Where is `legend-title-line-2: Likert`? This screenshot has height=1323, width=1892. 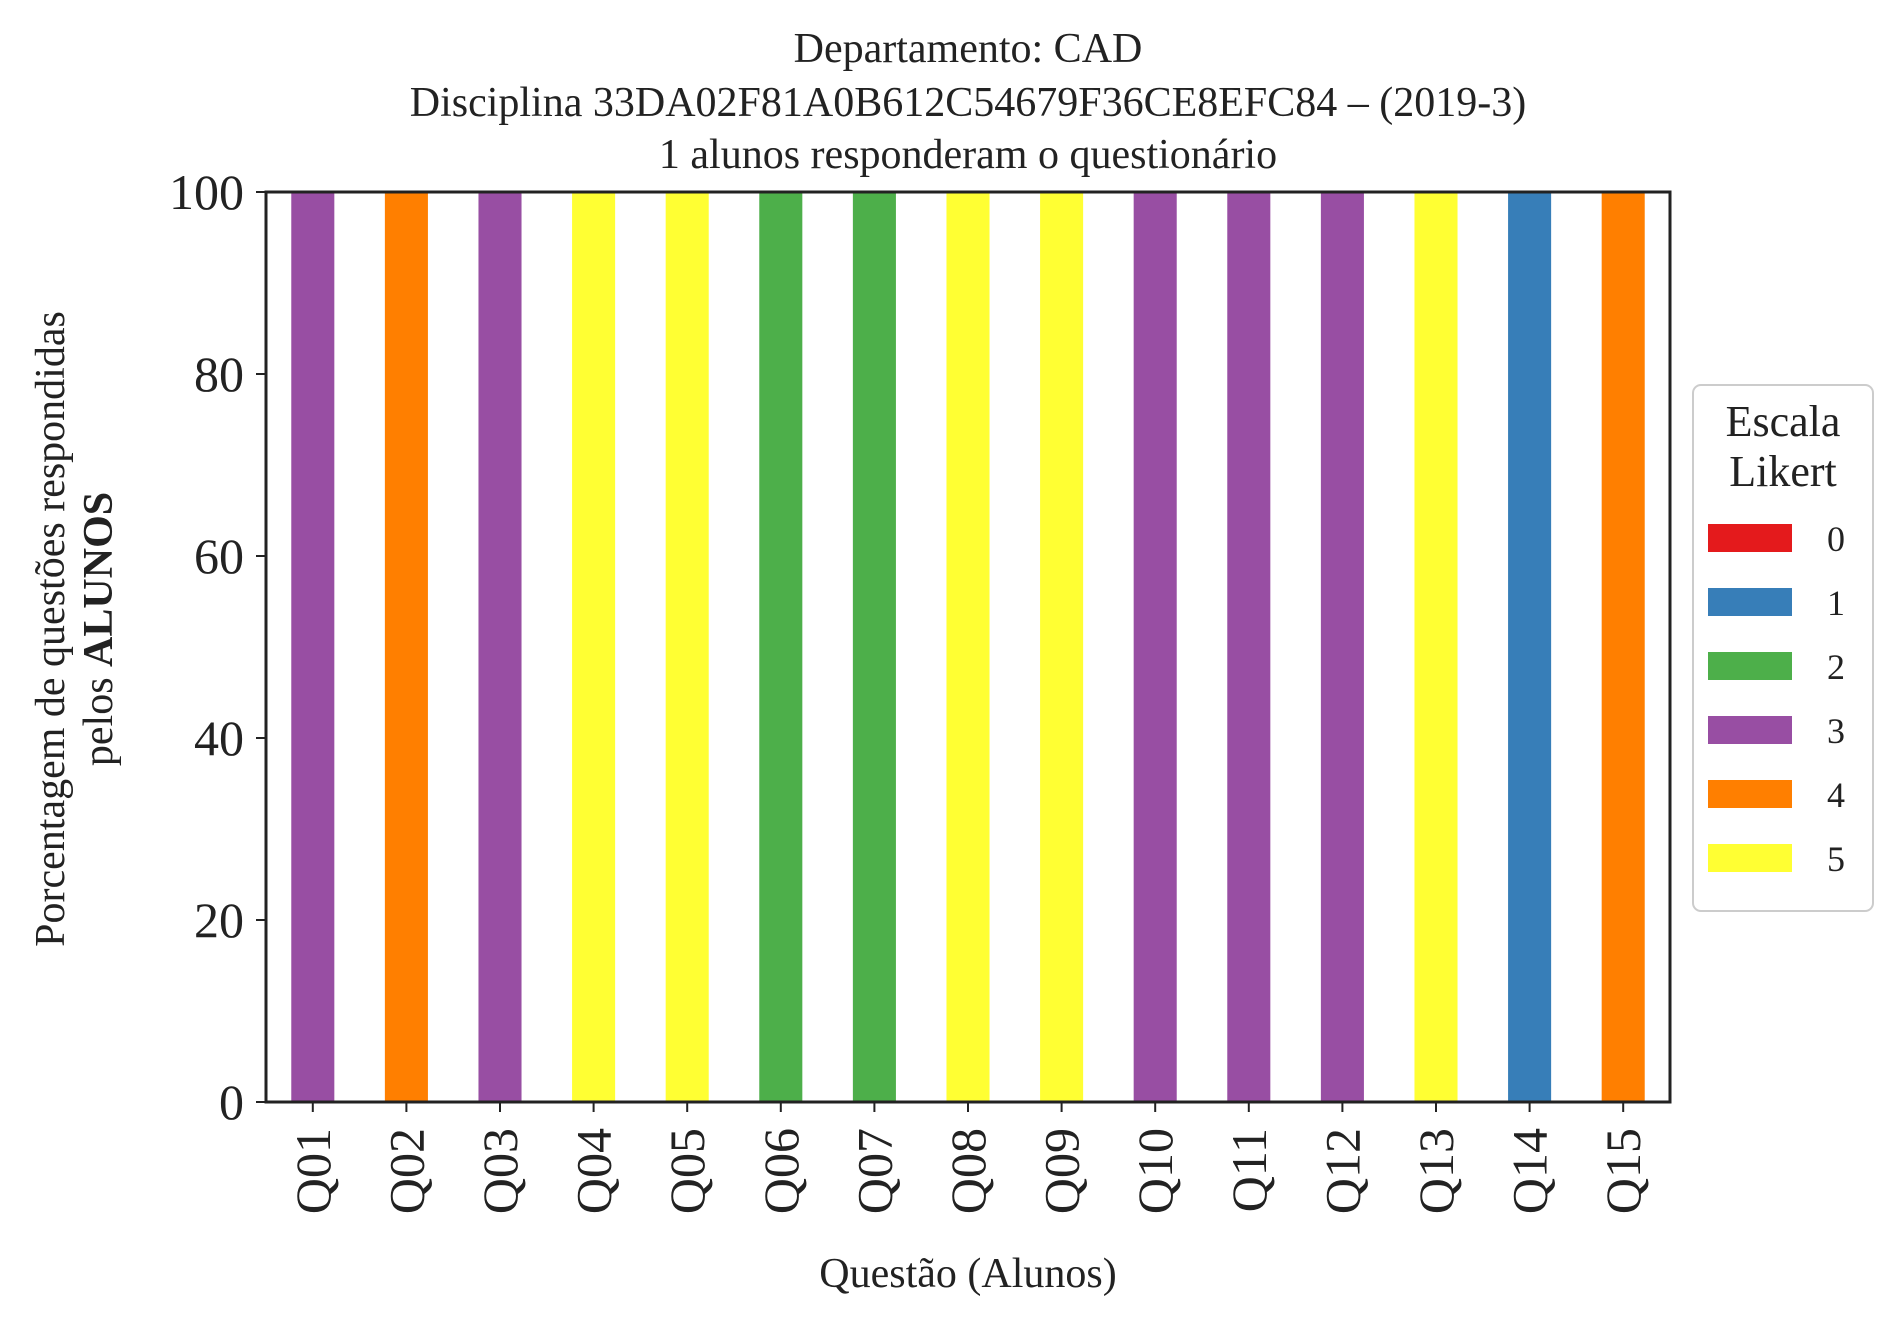 legend-title-line-2: Likert is located at coordinates (1783, 471).